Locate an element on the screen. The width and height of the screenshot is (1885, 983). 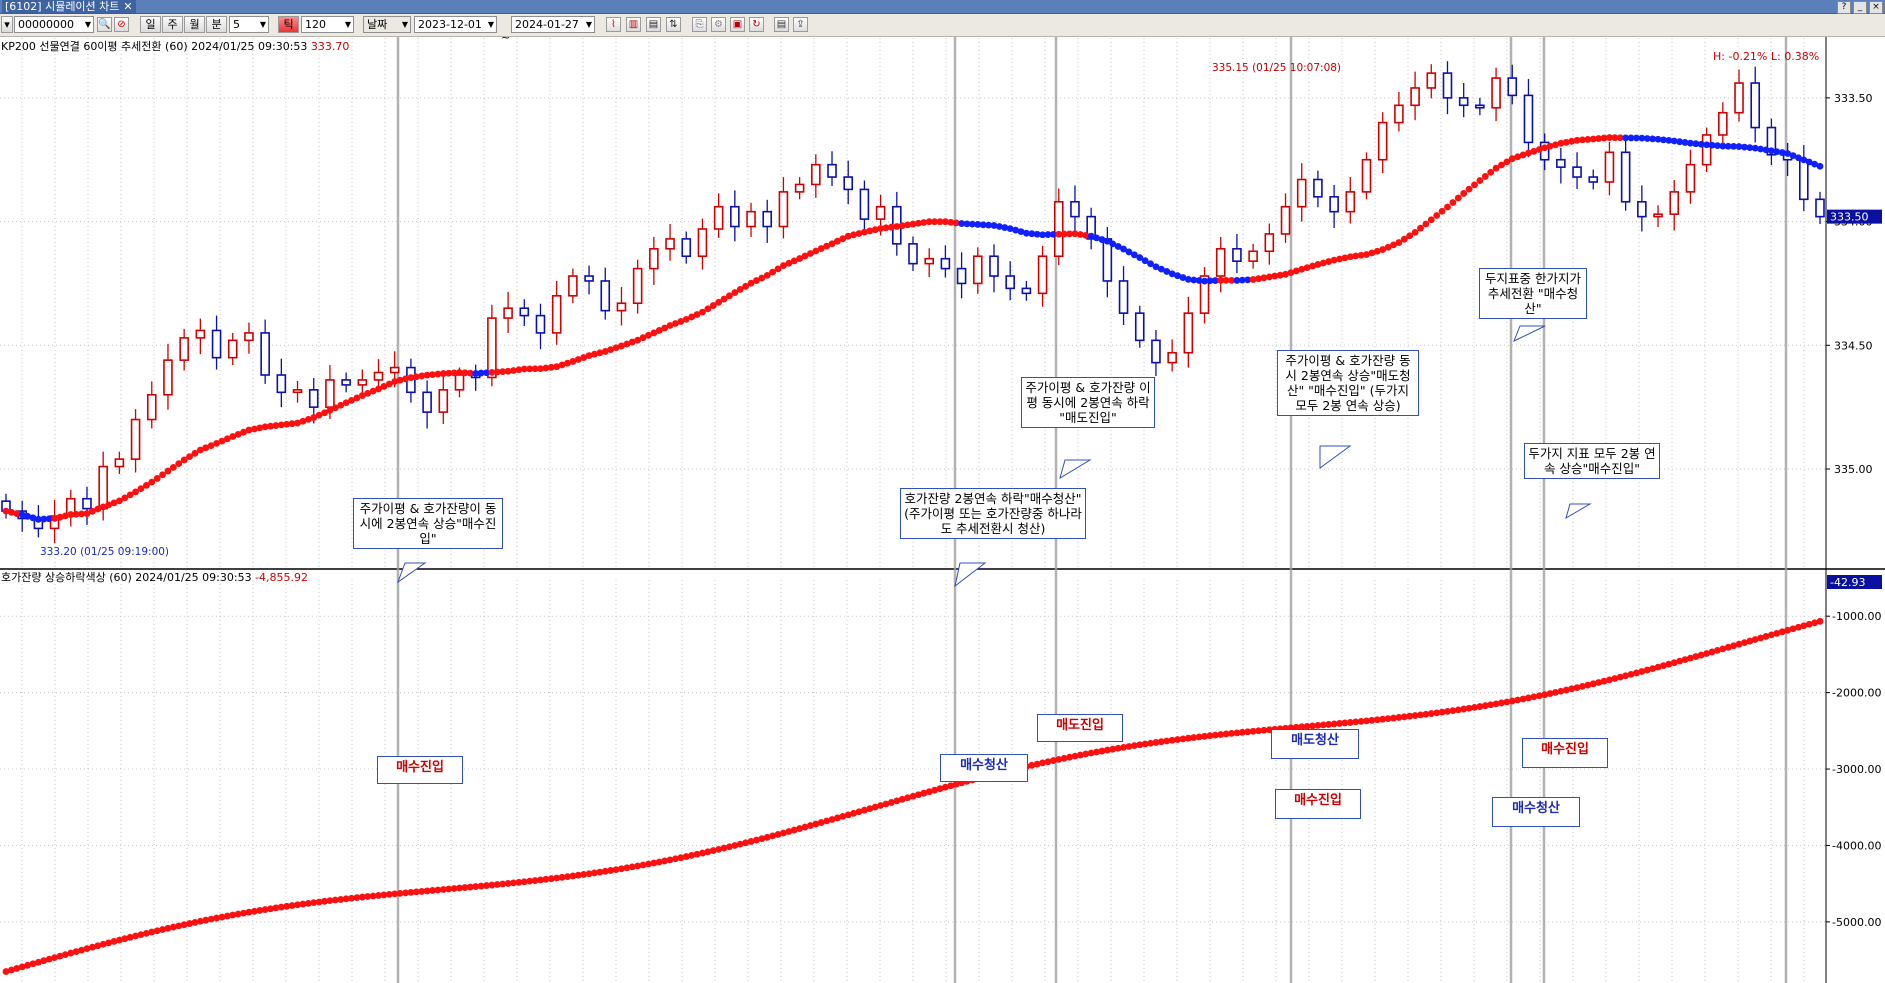
tag-buy-entry-1: 매수진입 is located at coordinates (420, 770).